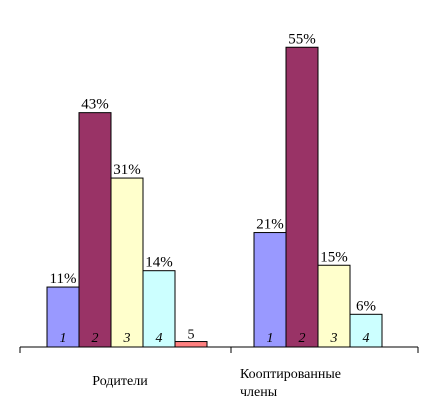 Image resolution: width=423 pixels, height=401 pixels. I want to click on bar-value-label: 6%, so click(366, 306).